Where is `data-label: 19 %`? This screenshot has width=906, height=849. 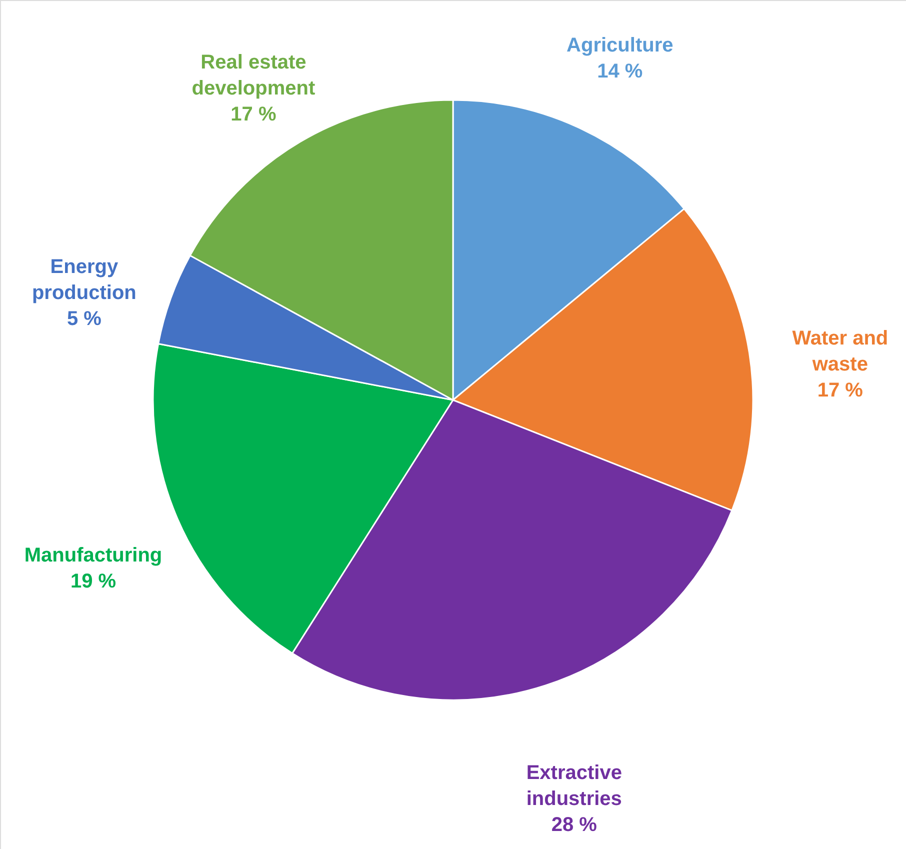 data-label: 19 % is located at coordinates (93, 581).